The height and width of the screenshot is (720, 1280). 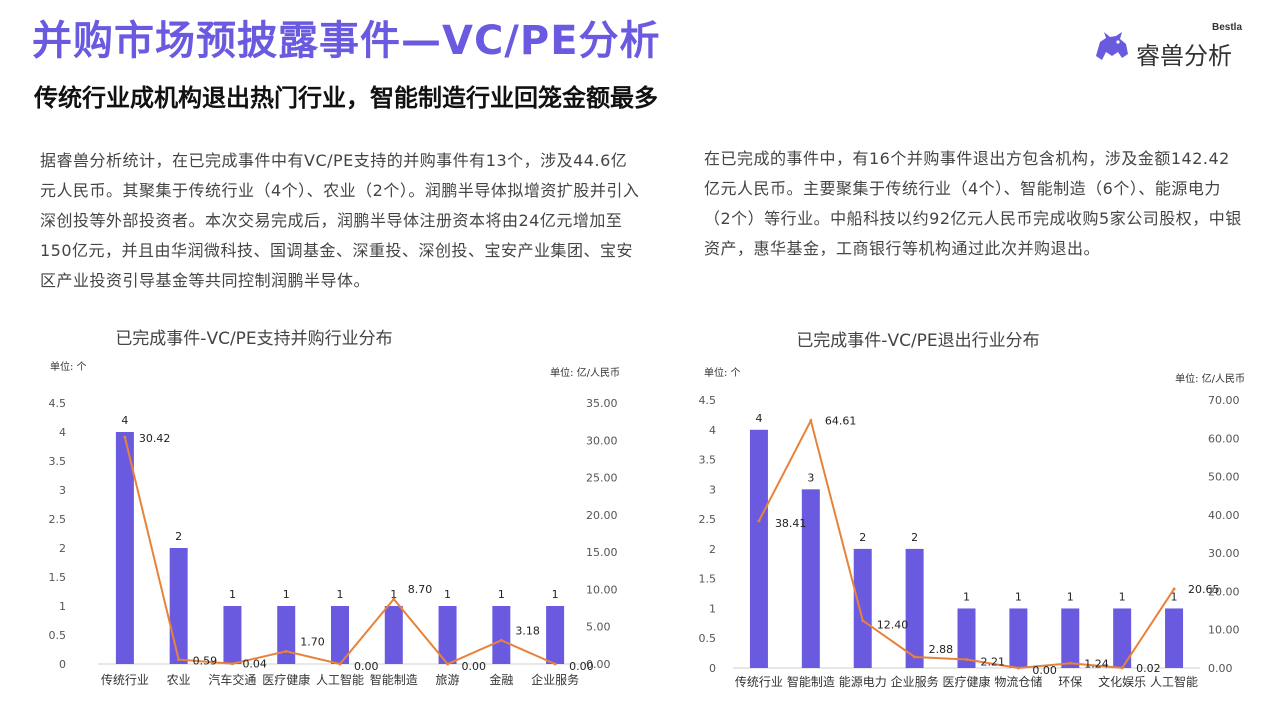 I want to click on left-tick-label: 1.5, so click(x=708, y=579).